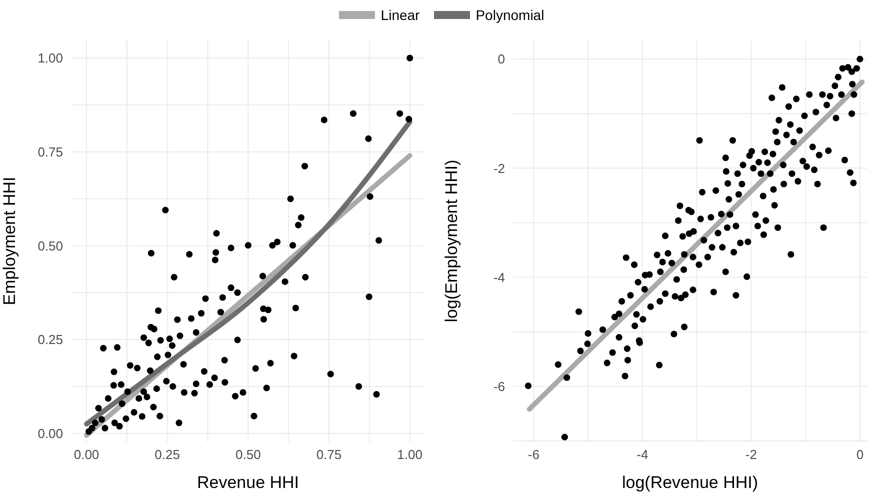  Describe the element at coordinates (499, 277) in the screenshot. I see `y-tick-label: -4` at that location.